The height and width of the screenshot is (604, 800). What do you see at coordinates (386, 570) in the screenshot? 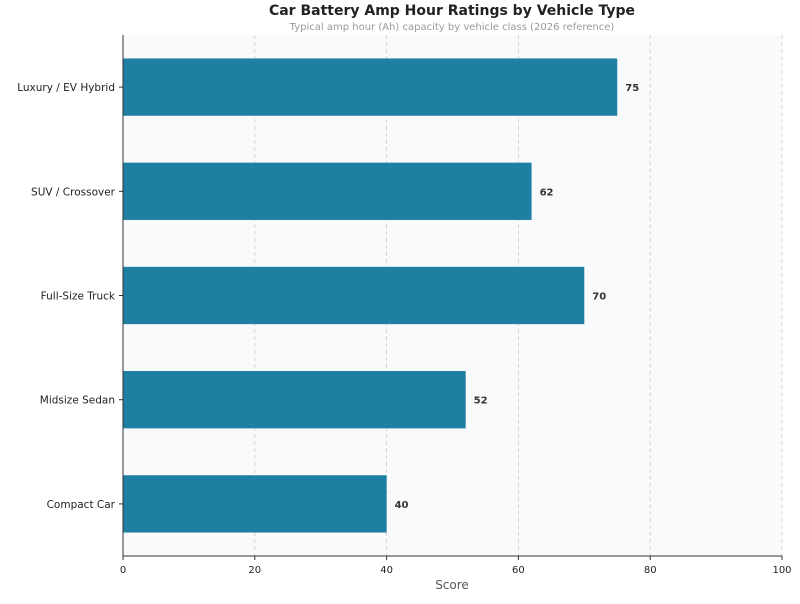
I see `x-tick-label: 40` at bounding box center [386, 570].